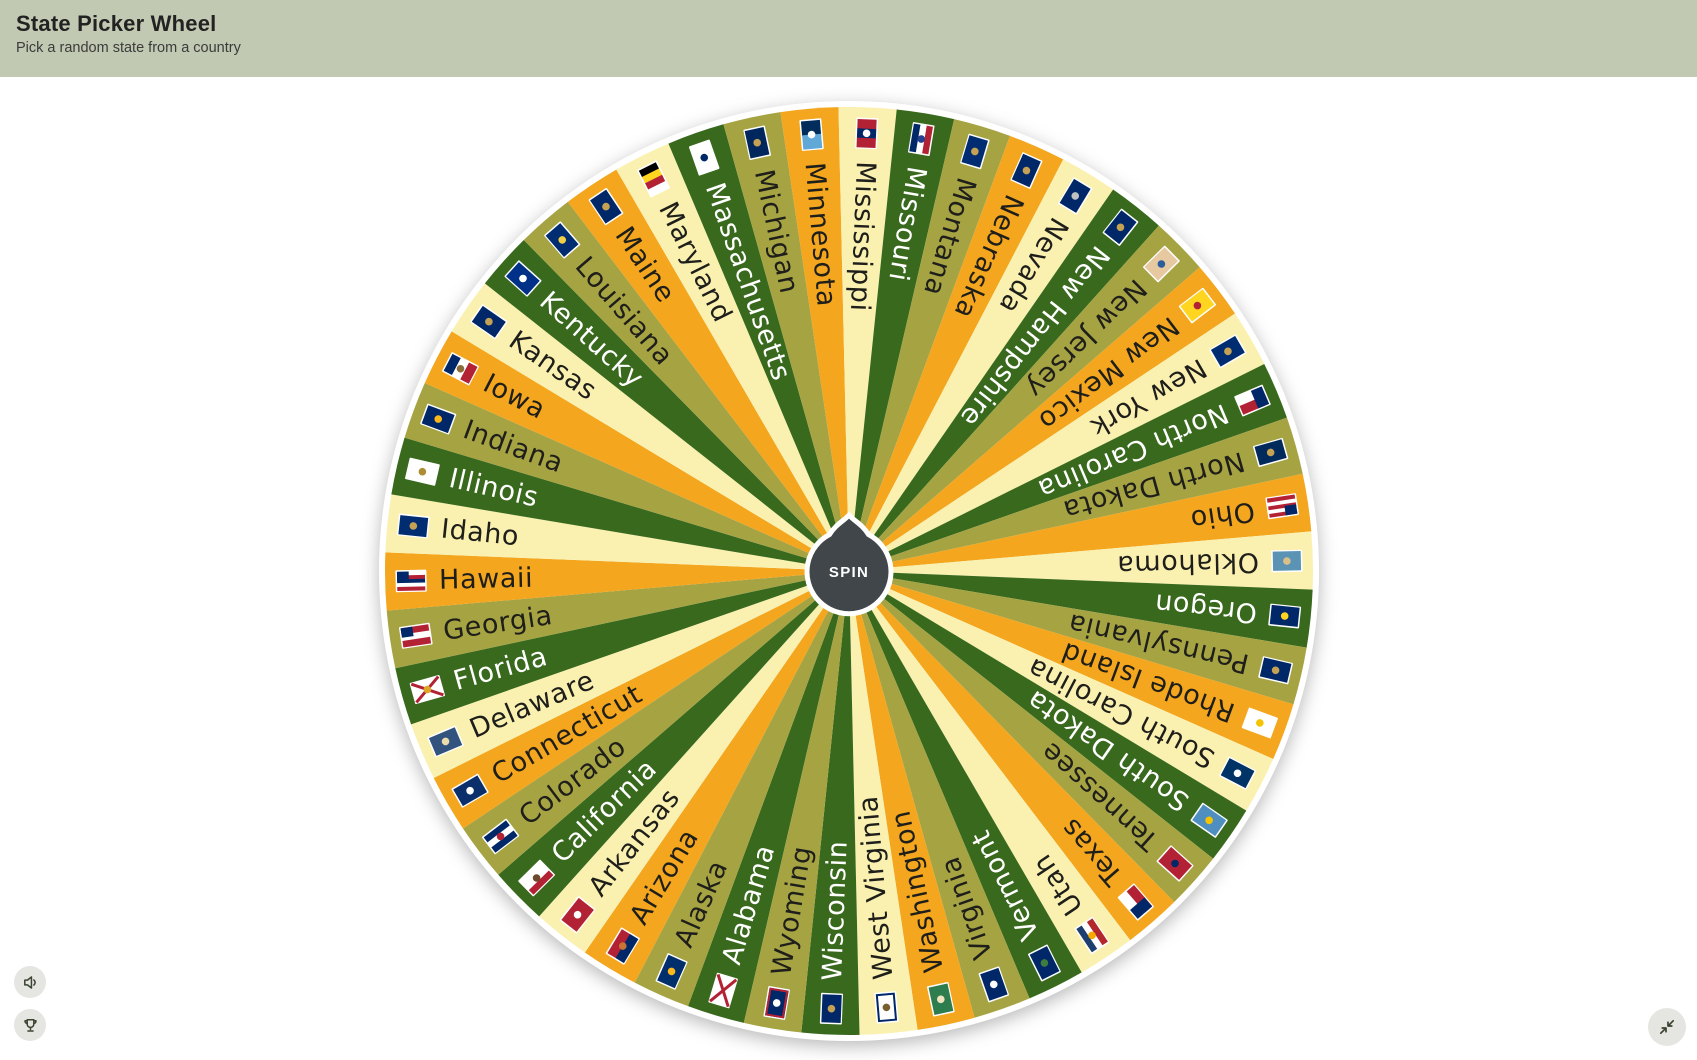  Describe the element at coordinates (830, 803) in the screenshot. I see `wheel-segment-wisconsin: Wisconsin` at that location.